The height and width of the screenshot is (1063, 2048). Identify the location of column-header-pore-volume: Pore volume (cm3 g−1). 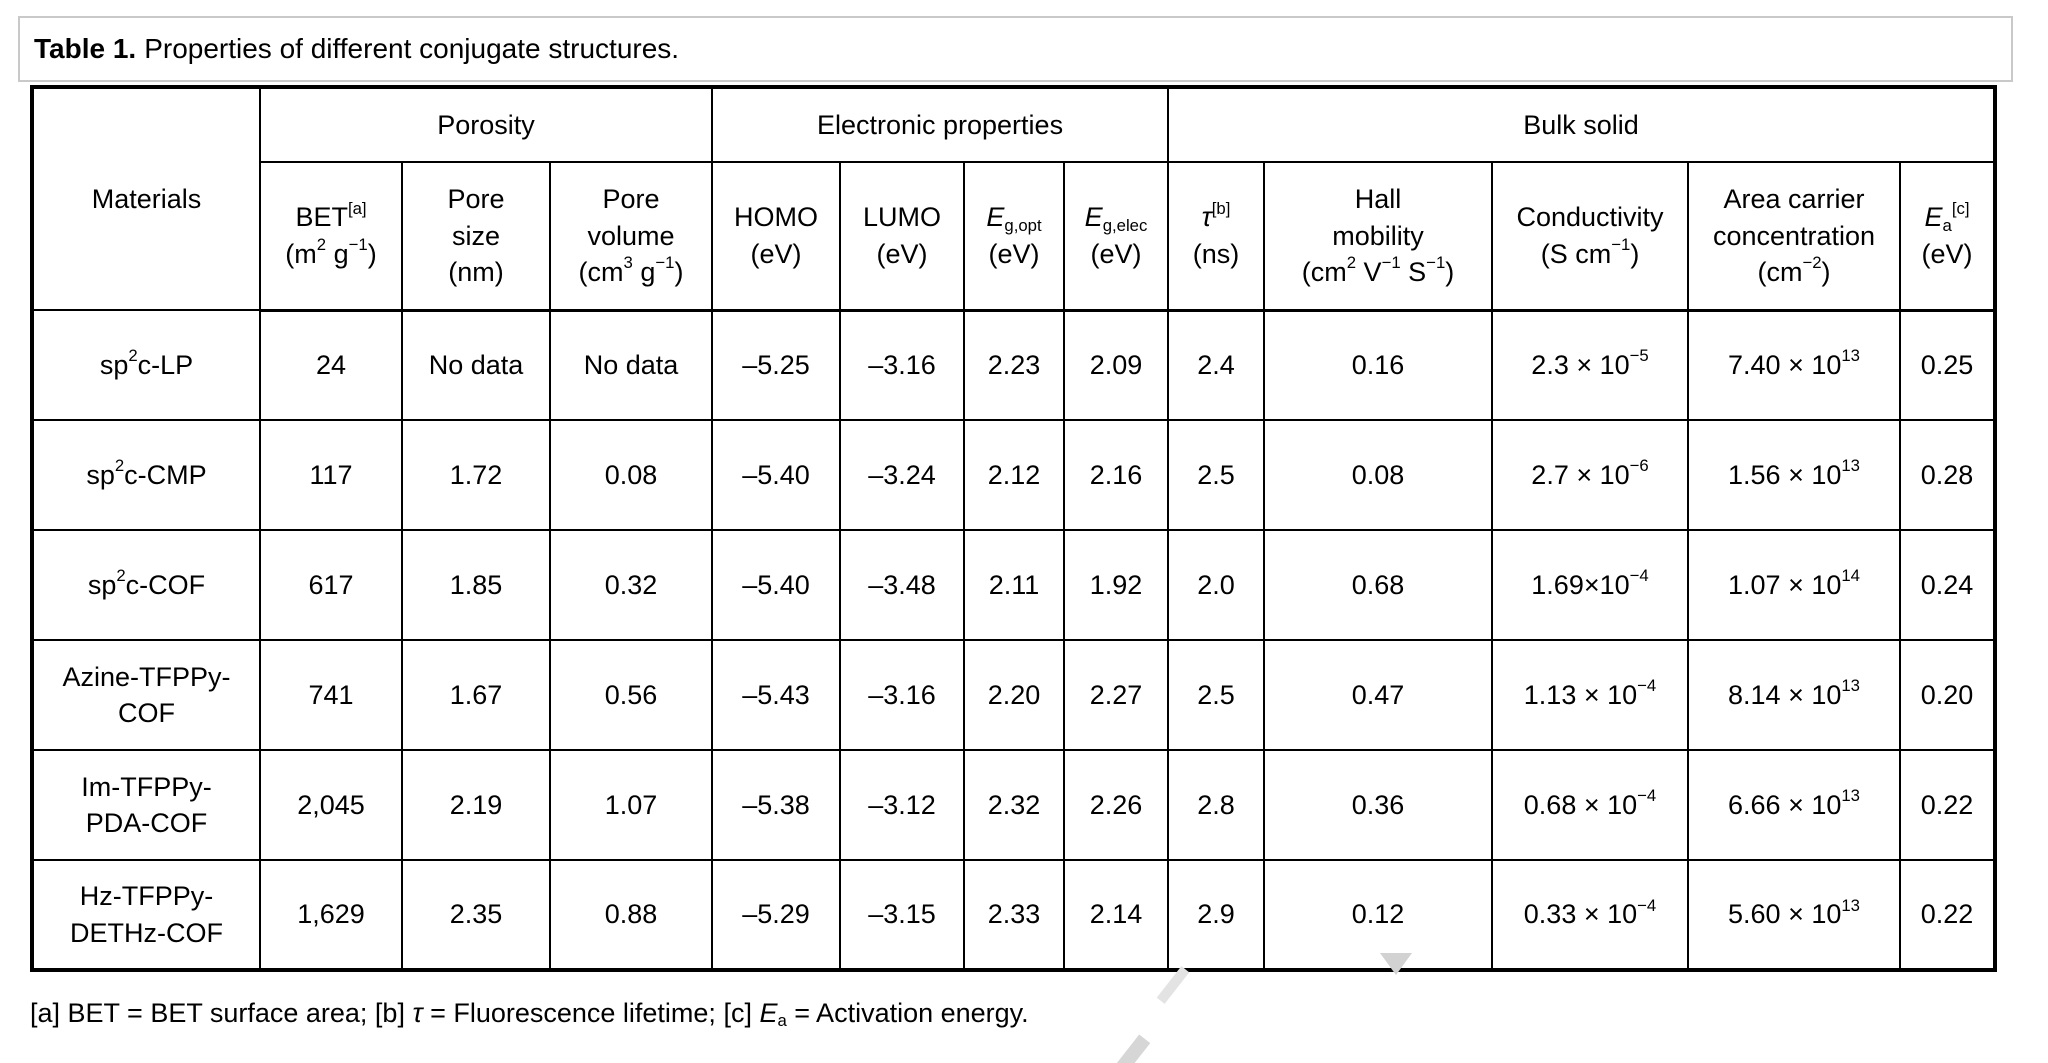
(631, 236).